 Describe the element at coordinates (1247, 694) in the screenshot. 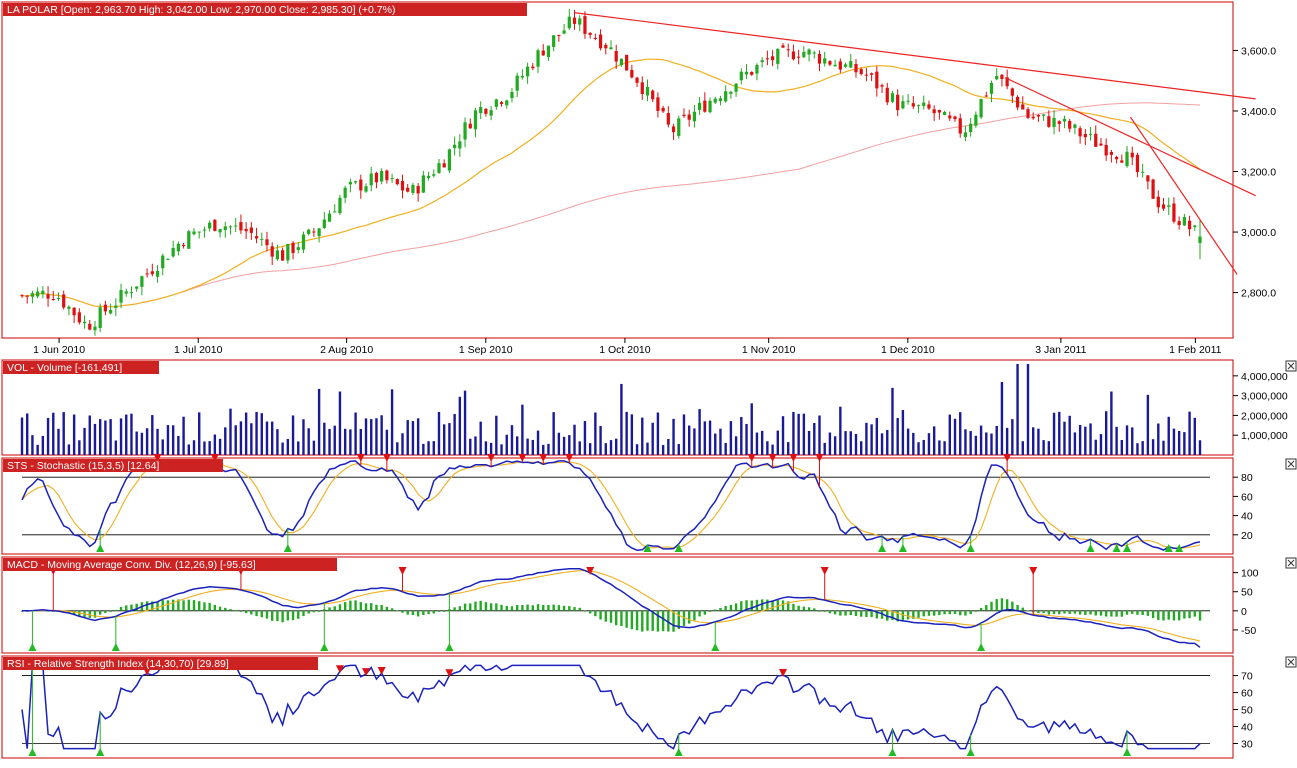

I see `rsi-ytick-label: 60` at that location.